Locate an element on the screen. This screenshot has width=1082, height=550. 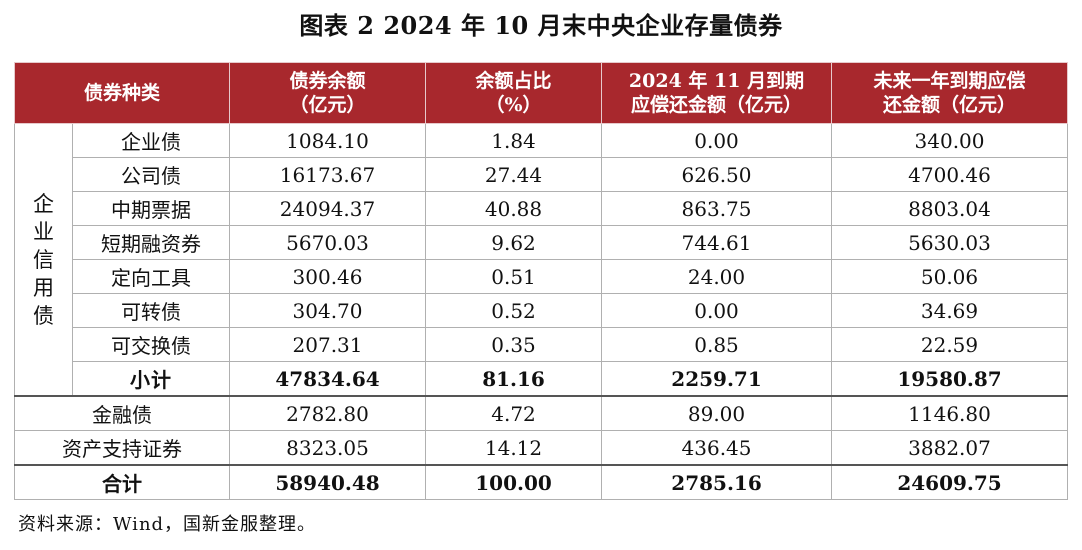
table-row: 公司债 16173.67 27.44 626.50 4700.46 is located at coordinates (542, 174).